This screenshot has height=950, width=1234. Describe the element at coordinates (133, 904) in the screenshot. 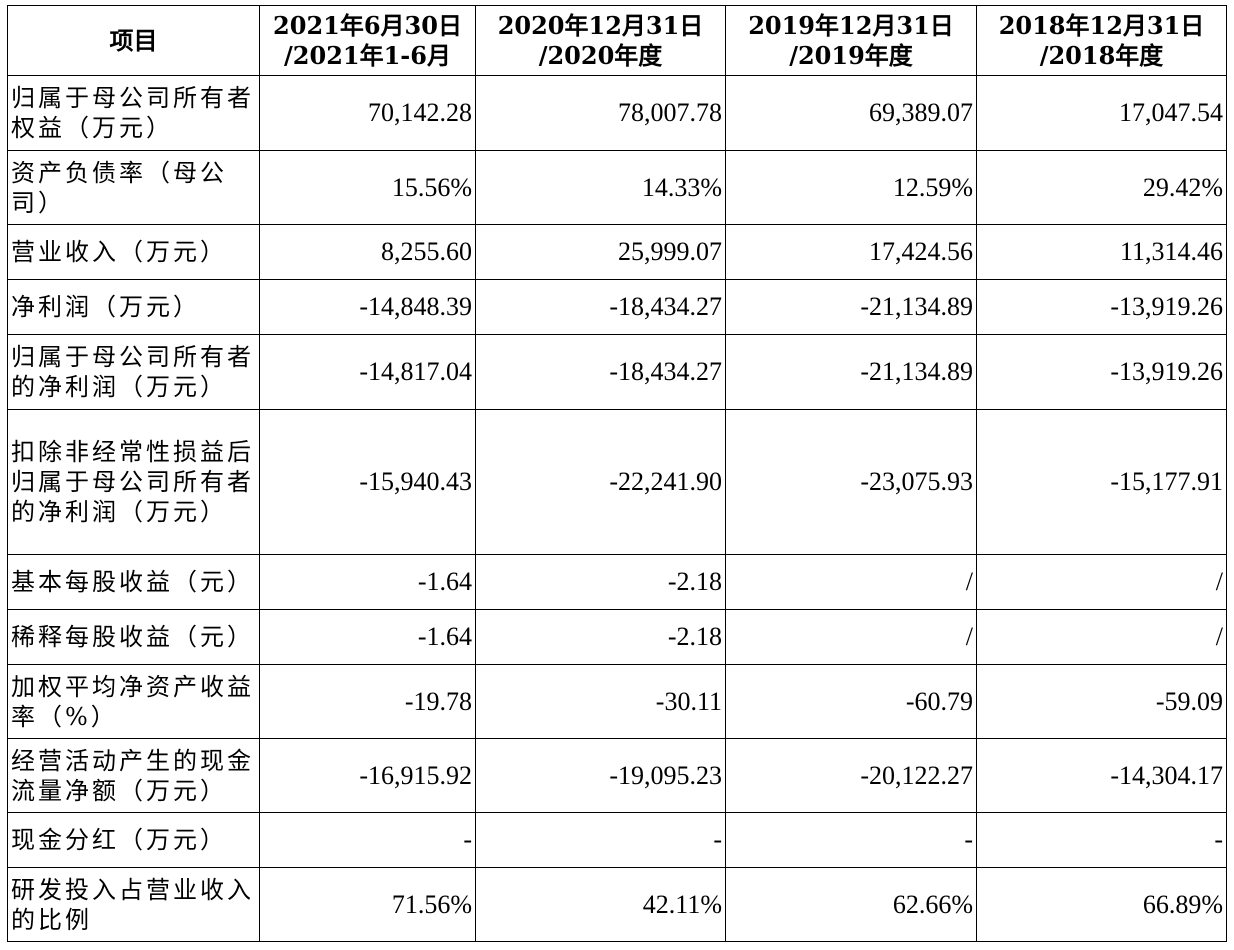

I see `row-label: 研发投入占营业收入的比例` at that location.